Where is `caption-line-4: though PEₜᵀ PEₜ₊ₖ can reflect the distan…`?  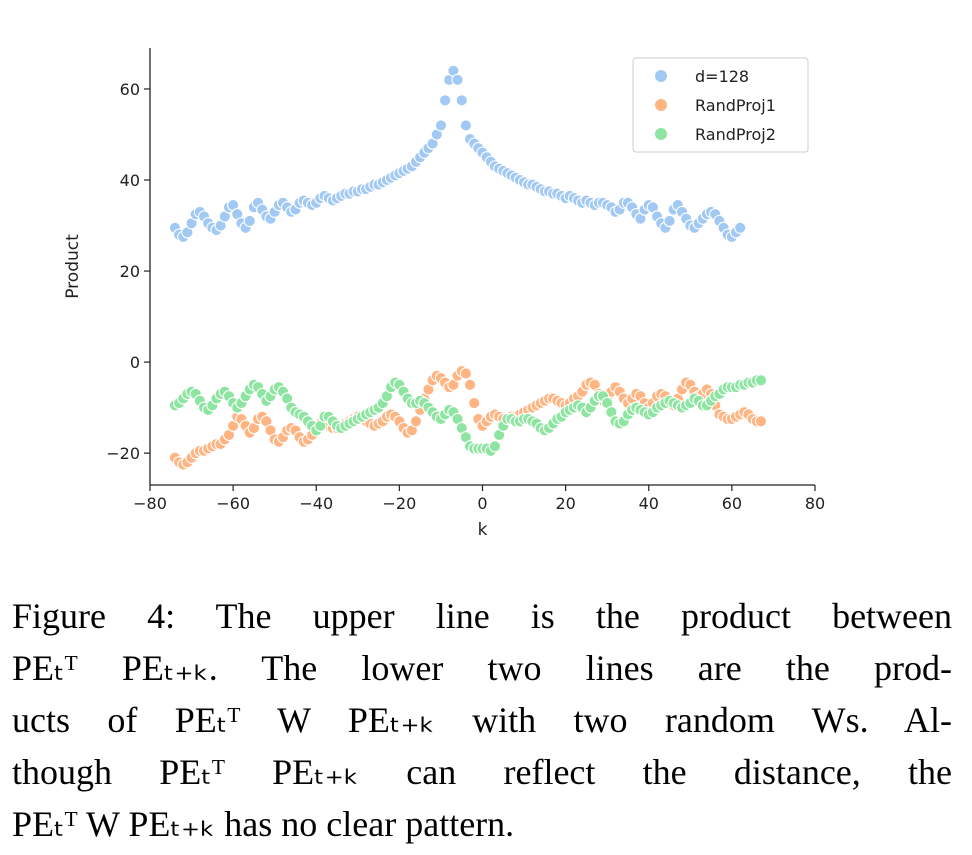 caption-line-4: though PEₜᵀ PEₜ₊ₖ can reflect the distan… is located at coordinates (482, 772).